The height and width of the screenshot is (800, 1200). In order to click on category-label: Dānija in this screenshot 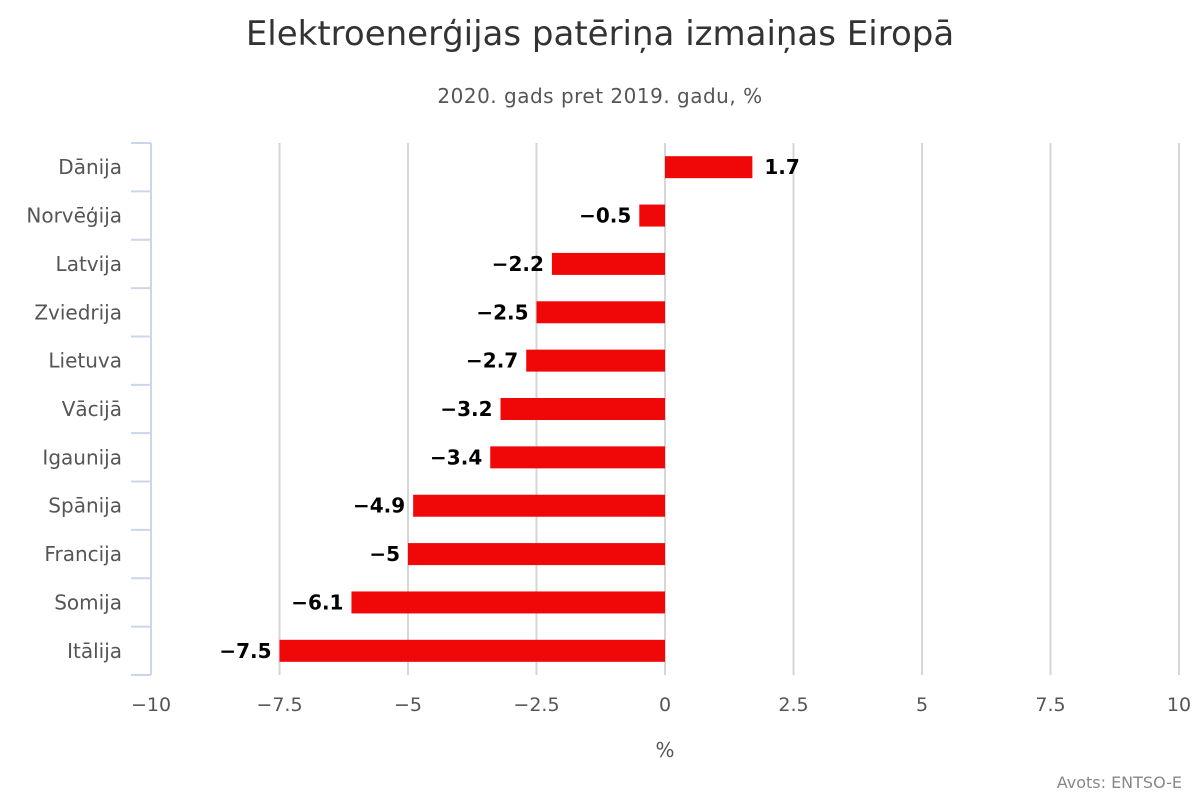, I will do `click(90, 167)`.